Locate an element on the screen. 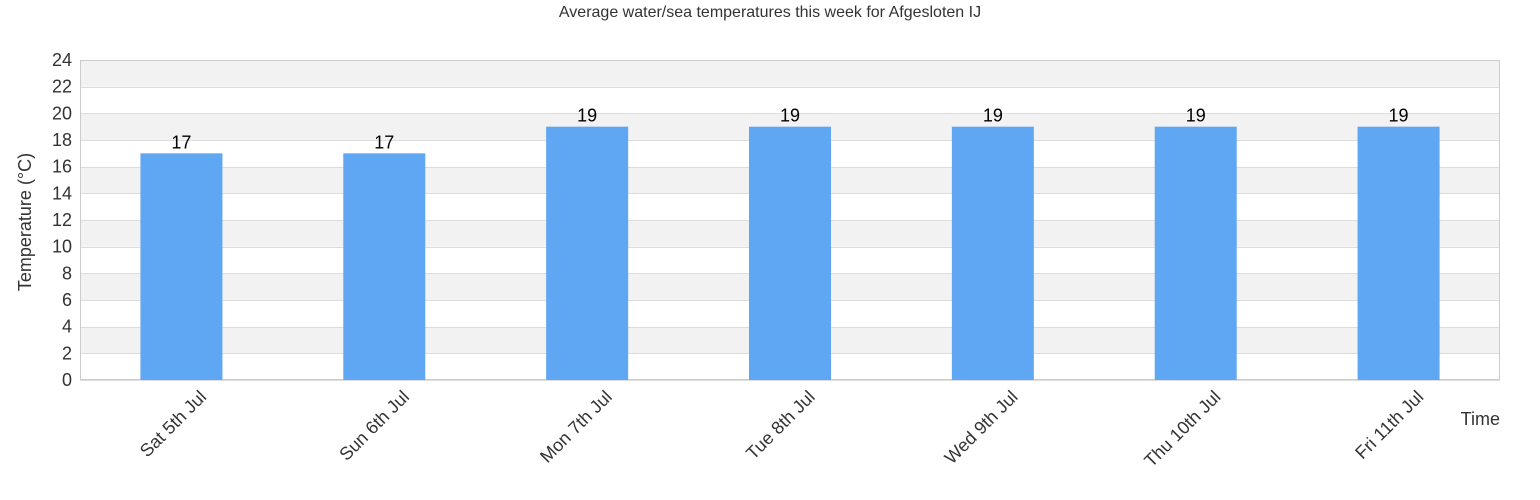  x-tick-label: Mon 7th Jul is located at coordinates (576, 427).